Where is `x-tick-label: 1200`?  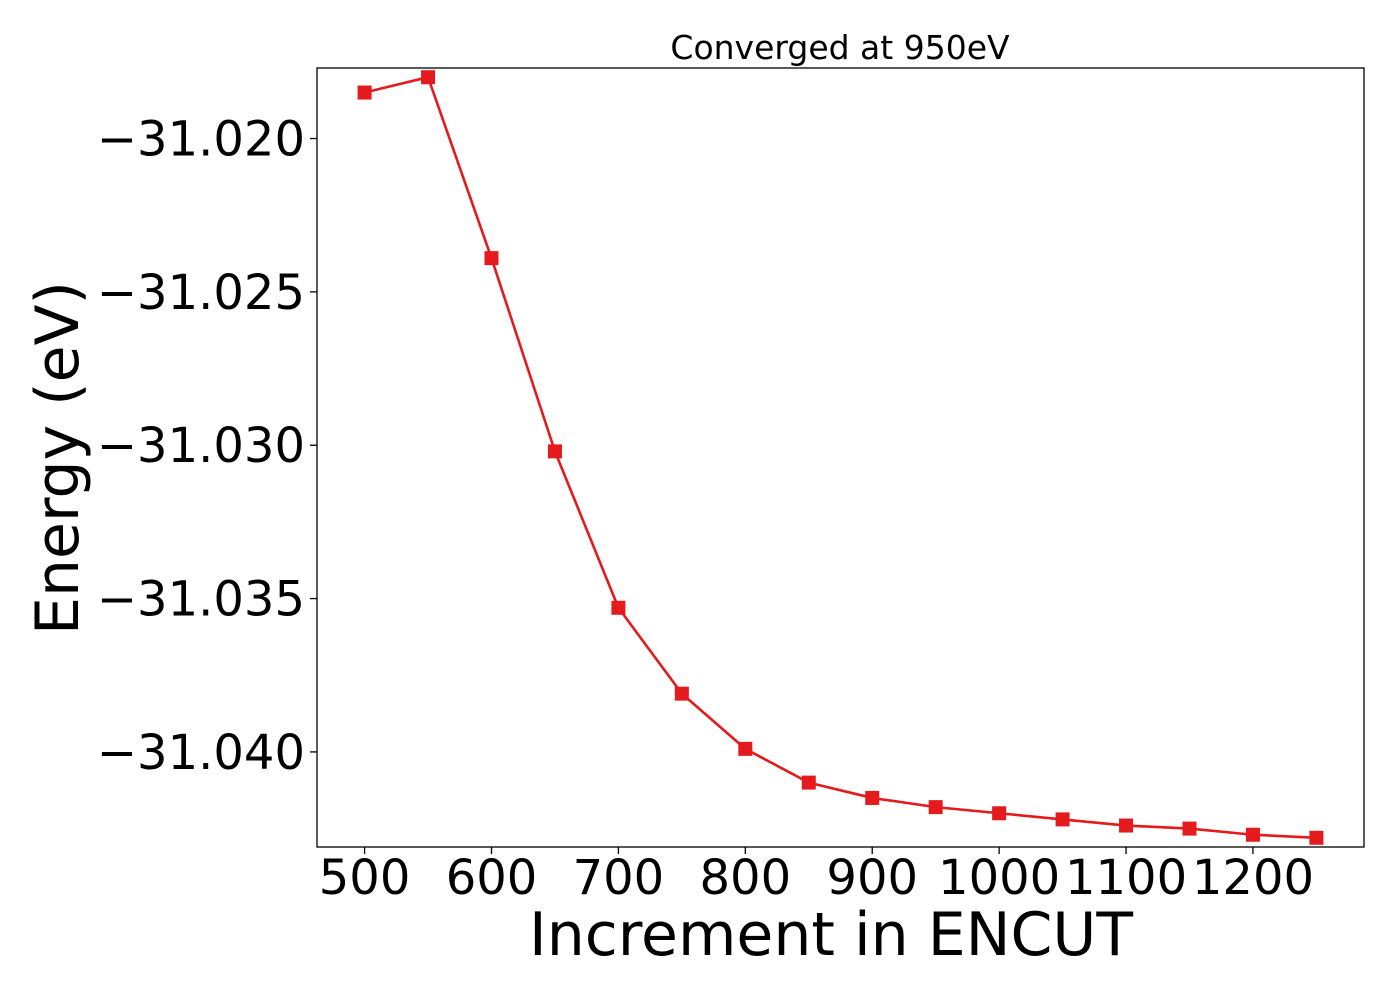
x-tick-label: 1200 is located at coordinates (1253, 878).